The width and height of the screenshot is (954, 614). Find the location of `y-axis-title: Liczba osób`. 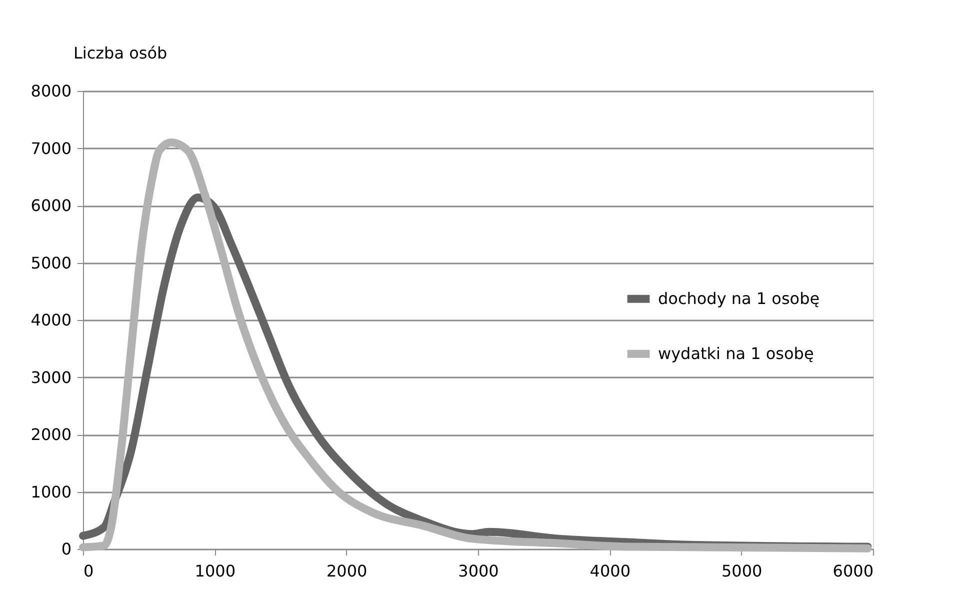

y-axis-title: Liczba osób is located at coordinates (121, 53).